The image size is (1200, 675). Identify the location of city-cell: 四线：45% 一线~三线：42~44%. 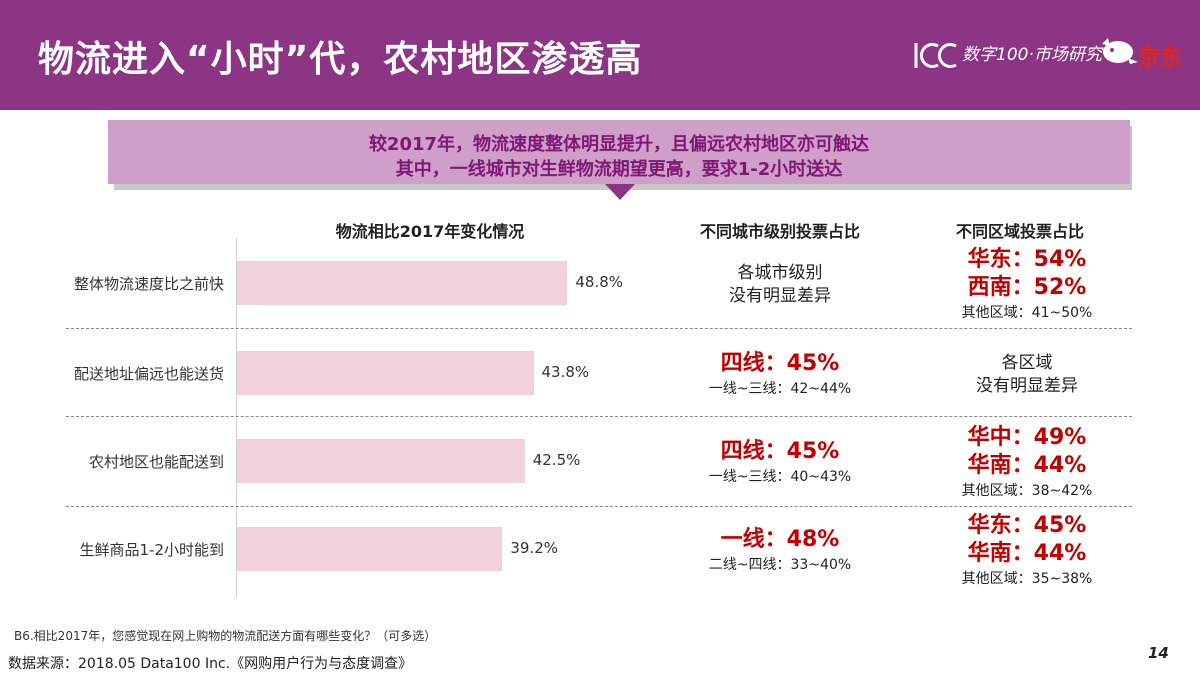
(780, 375).